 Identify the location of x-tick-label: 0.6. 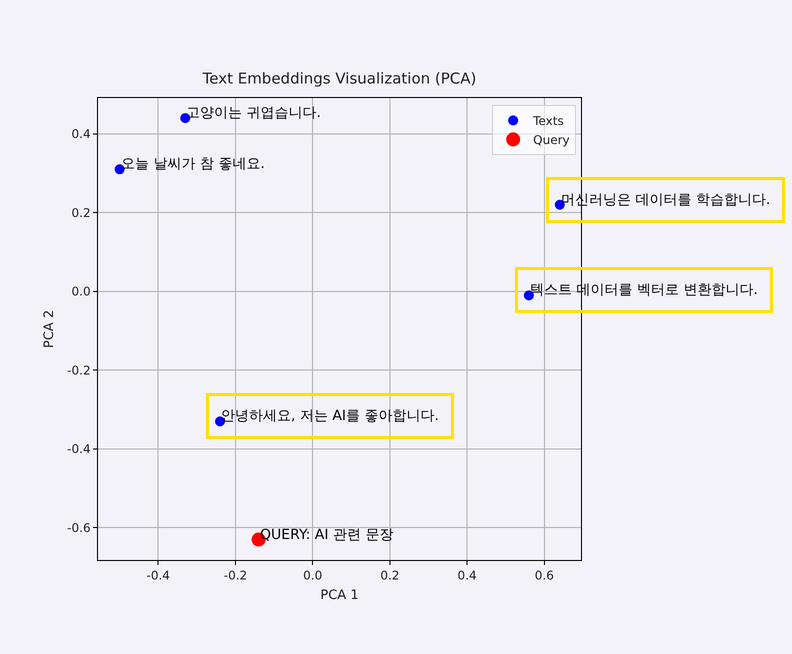
(544, 575).